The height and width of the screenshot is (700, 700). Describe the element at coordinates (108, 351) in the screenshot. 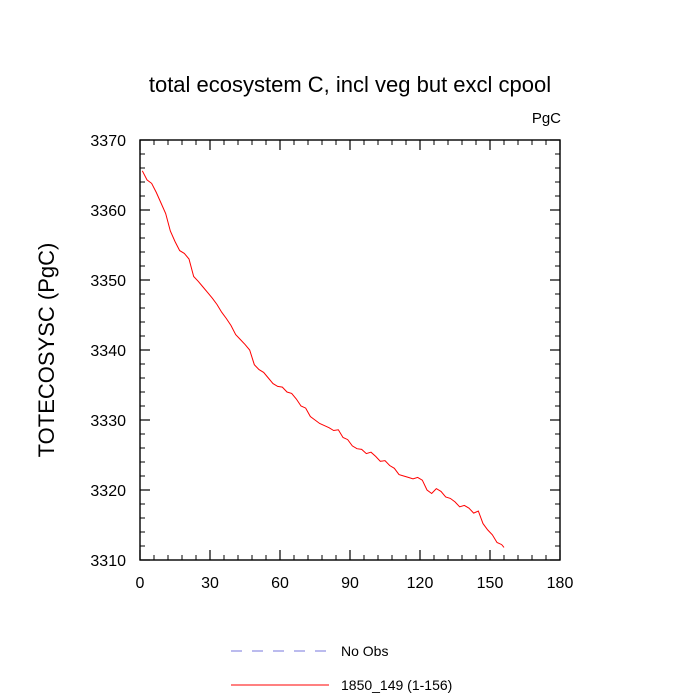

I see `y-tick-label: 3340` at that location.